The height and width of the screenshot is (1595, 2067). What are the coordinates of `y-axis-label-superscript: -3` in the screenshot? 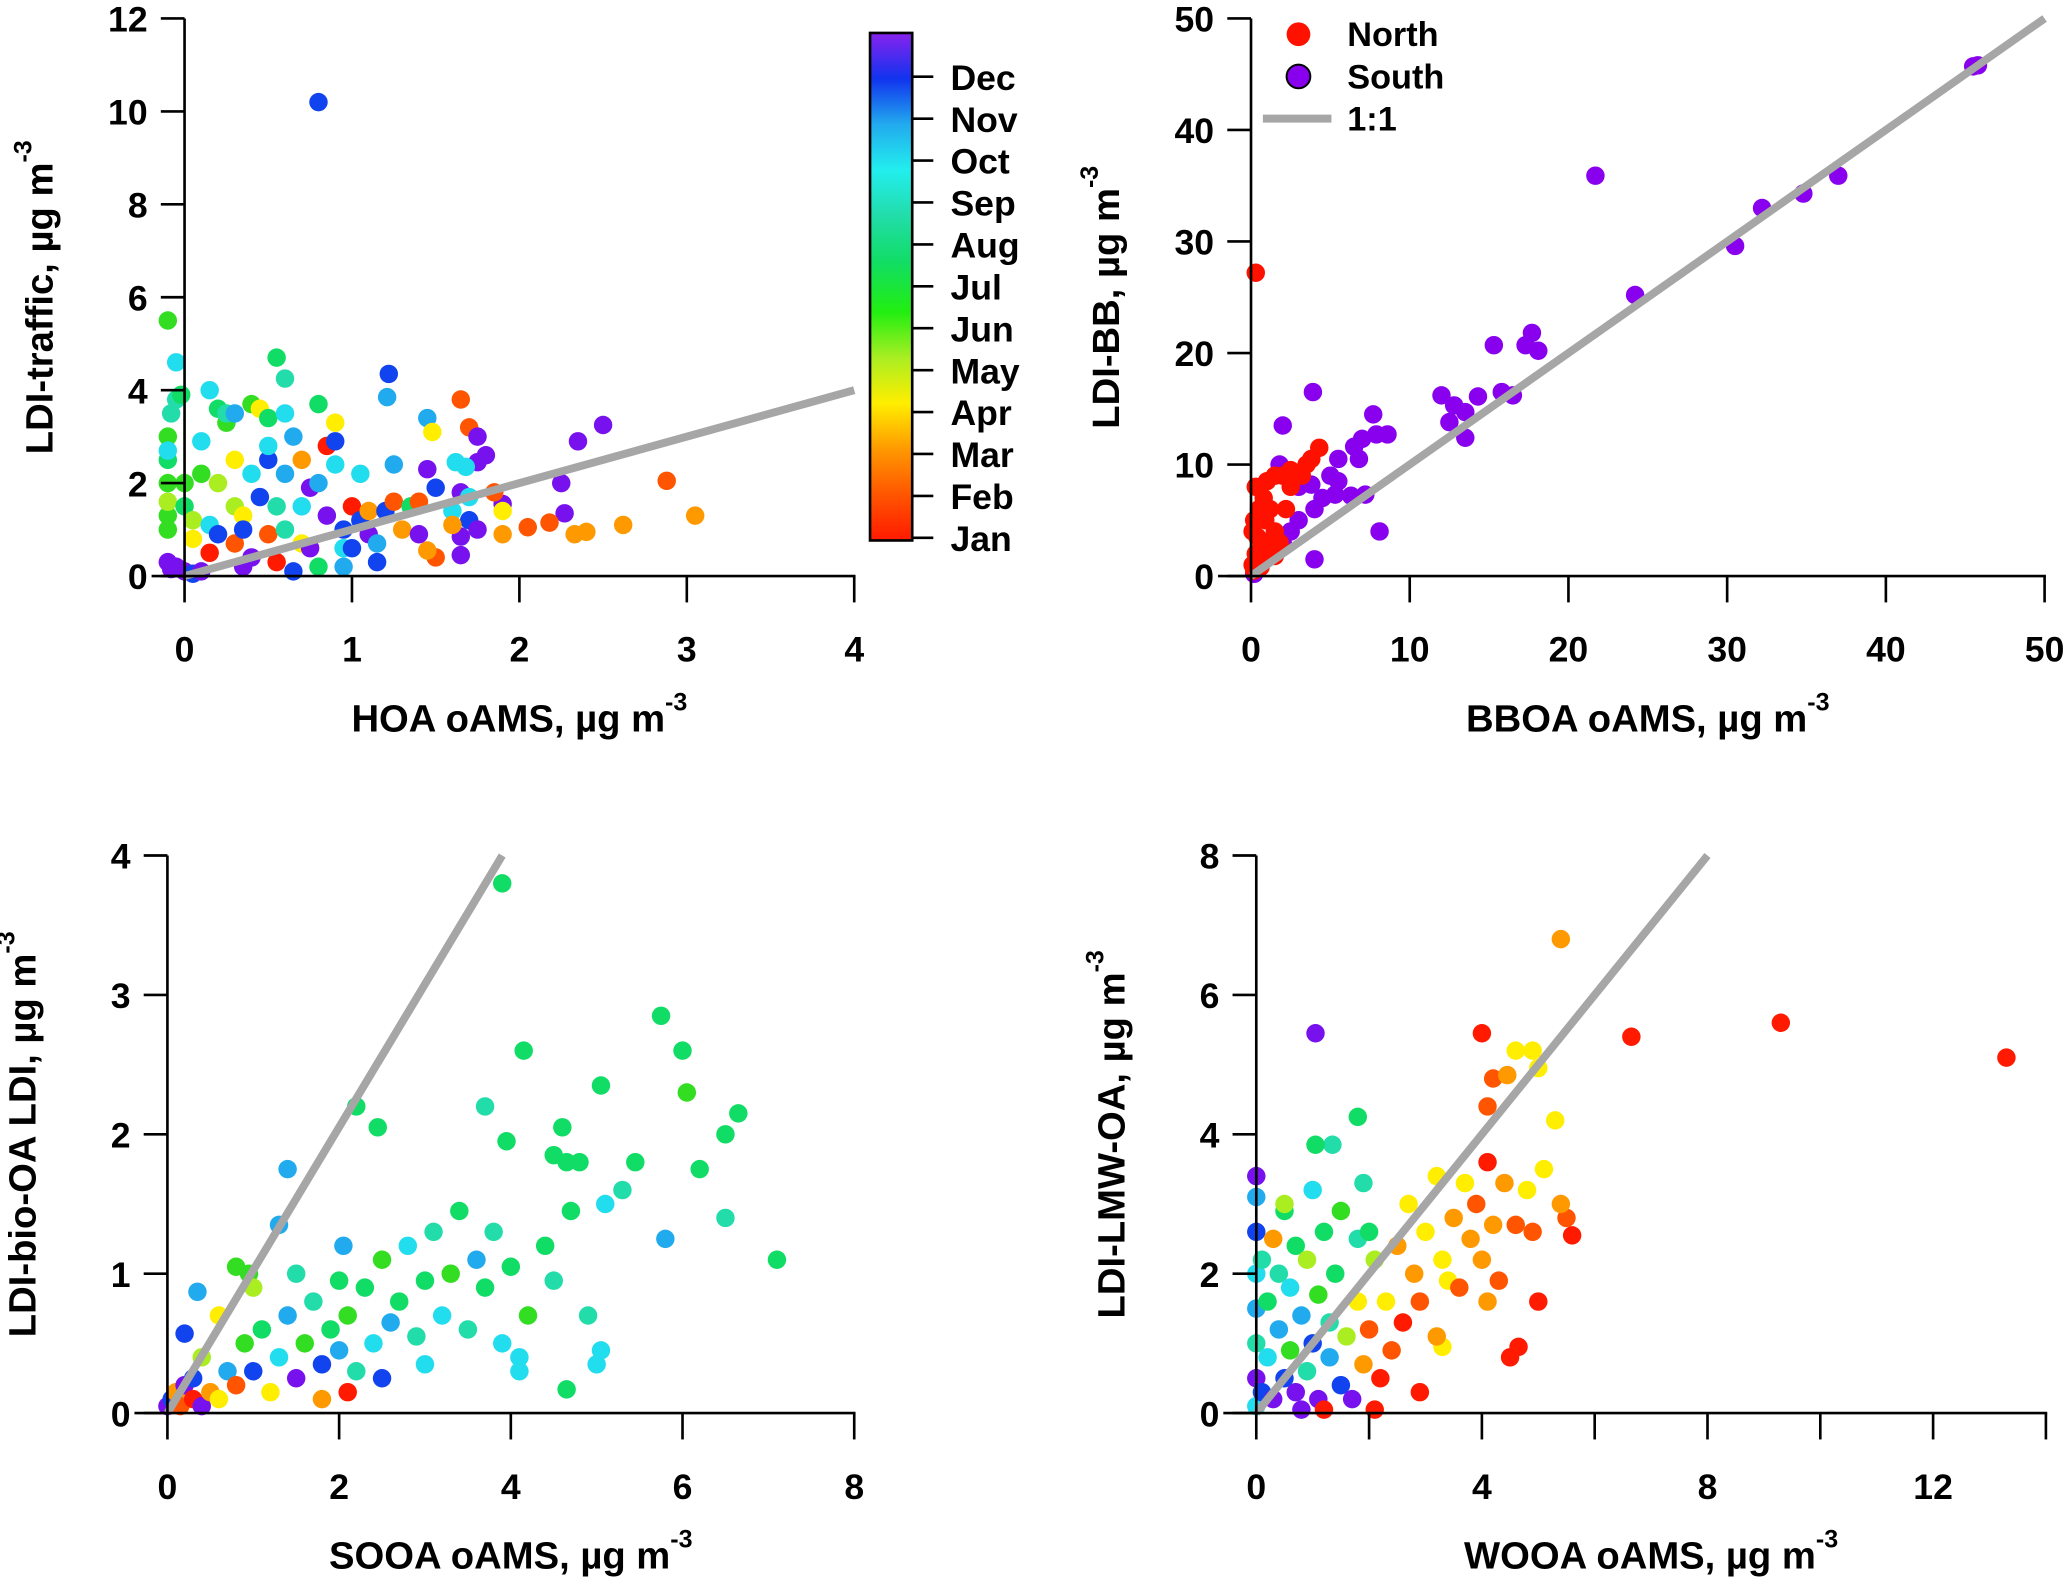 It's located at (1090, 177).